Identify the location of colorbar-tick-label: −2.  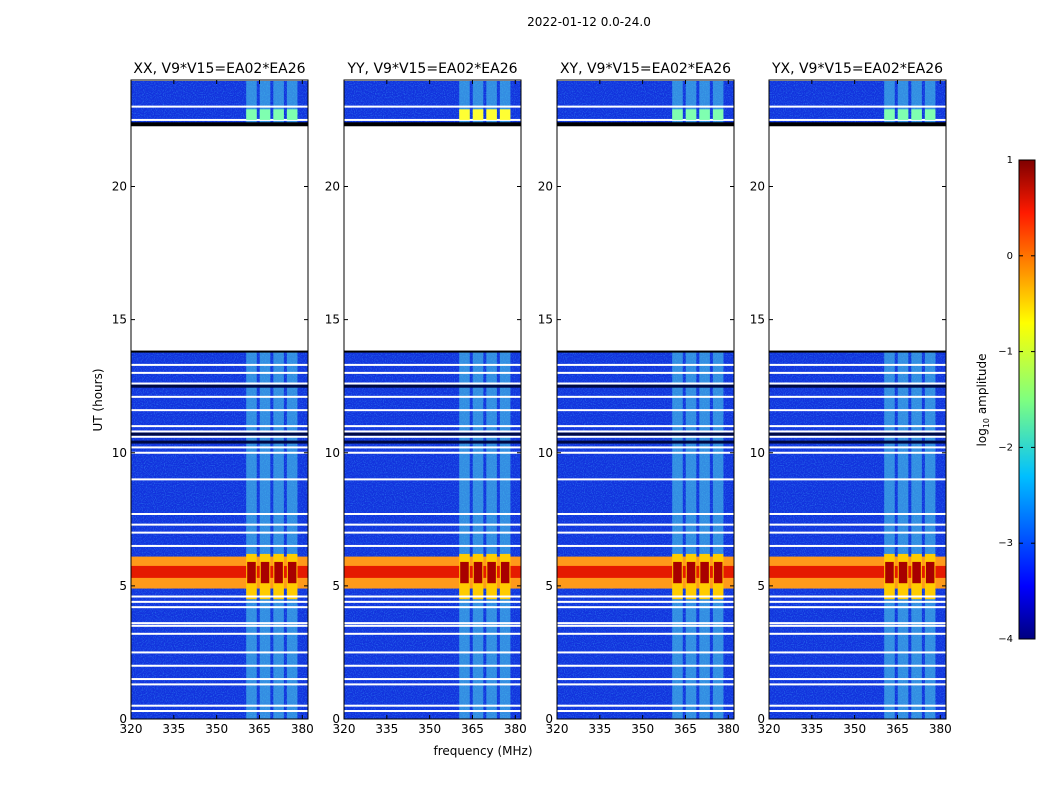
(1005, 447).